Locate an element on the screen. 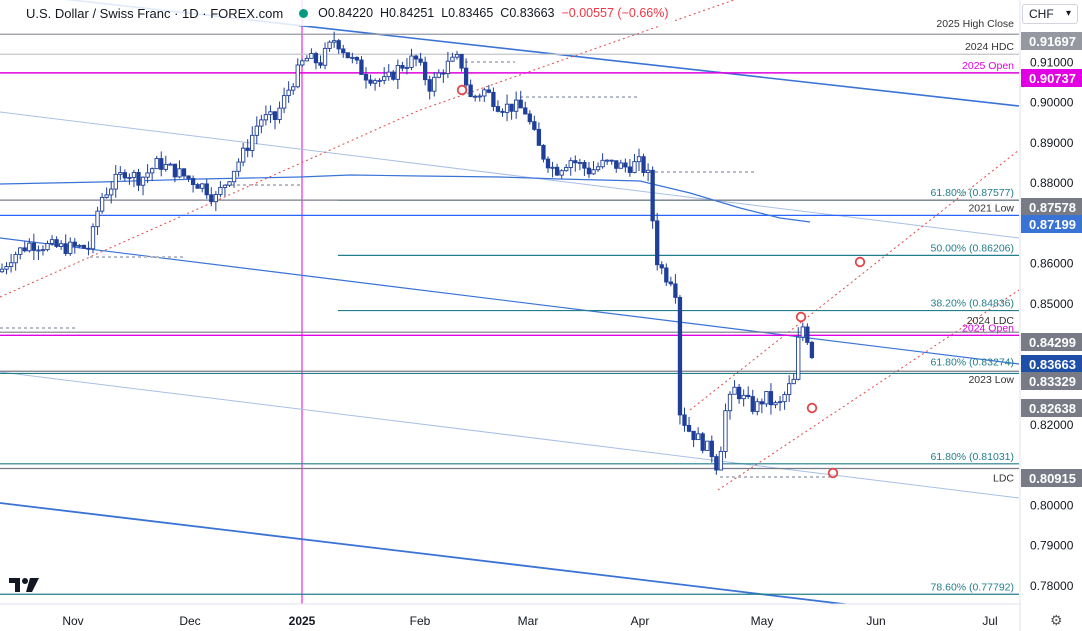  price-tag-label: 0.87578 is located at coordinates (1052, 207).